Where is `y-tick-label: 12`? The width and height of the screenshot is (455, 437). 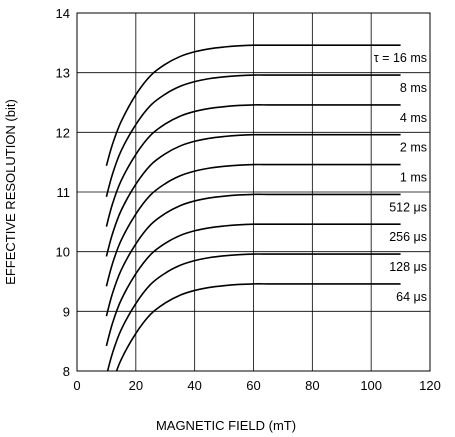
y-tick-label: 12 is located at coordinates (63, 132).